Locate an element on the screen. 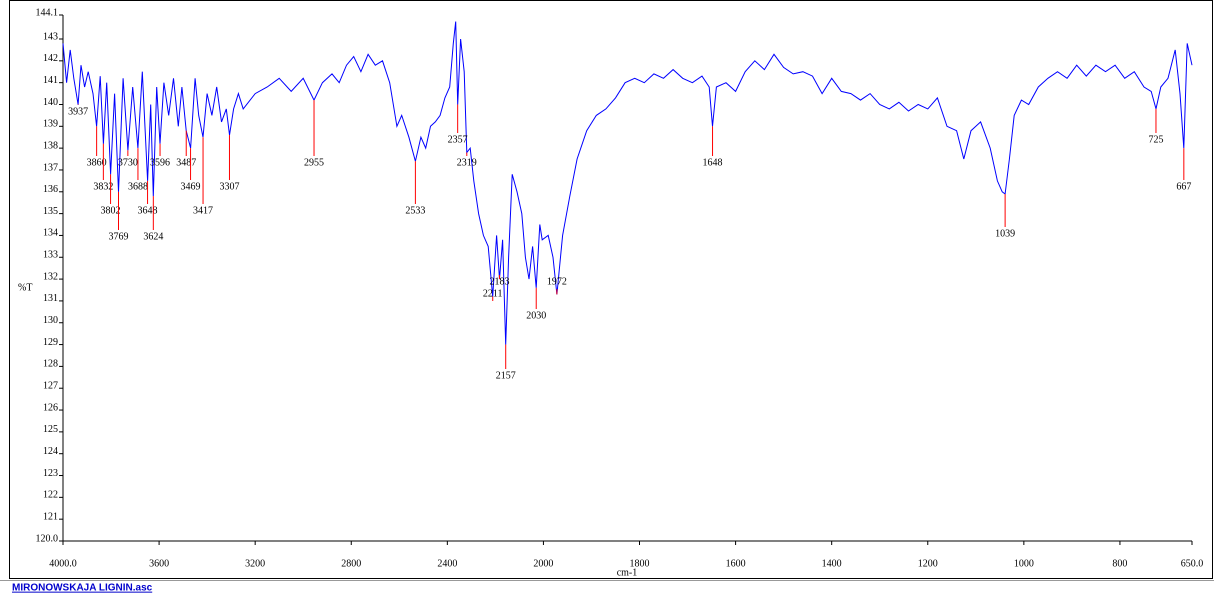  peak-label: 725 is located at coordinates (1155, 139).